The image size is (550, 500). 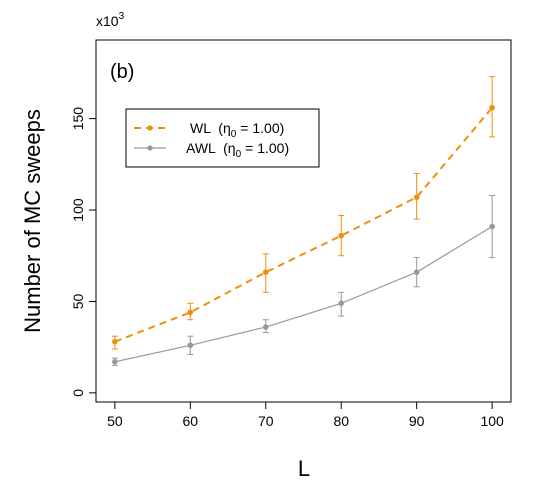 I want to click on legend-awl-text: AWL (η0 = 1.00), so click(x=237, y=150).